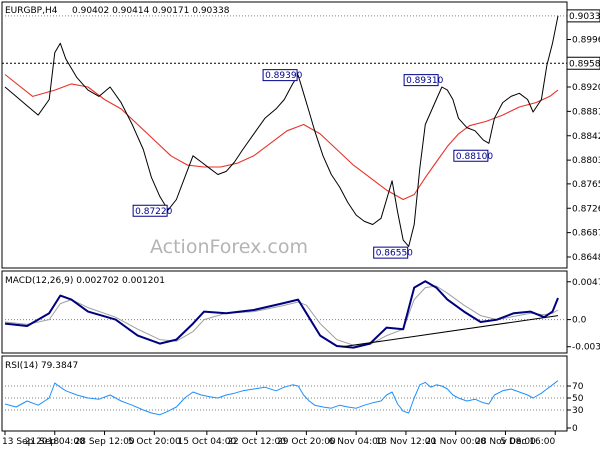  What do you see at coordinates (586, 88) in the screenshot?
I see `price-axis-tick: 0.89200` at bounding box center [586, 88].